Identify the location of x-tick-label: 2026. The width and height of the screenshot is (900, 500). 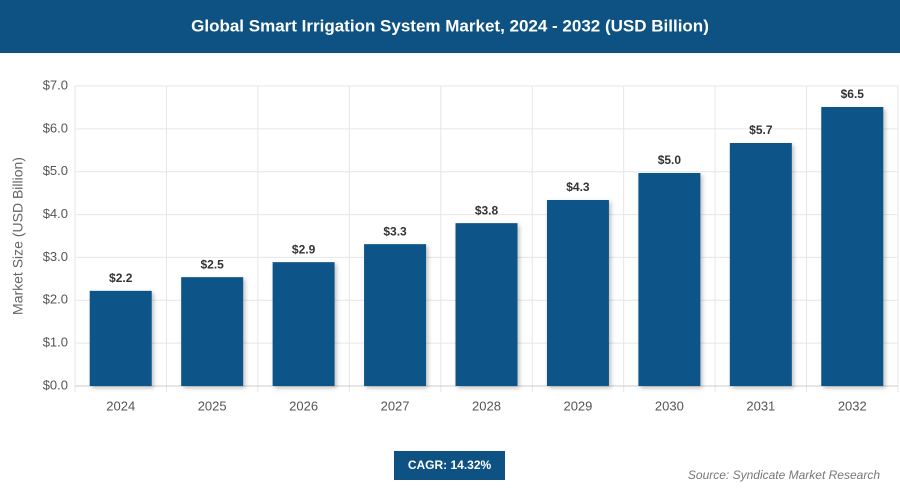
(303, 405).